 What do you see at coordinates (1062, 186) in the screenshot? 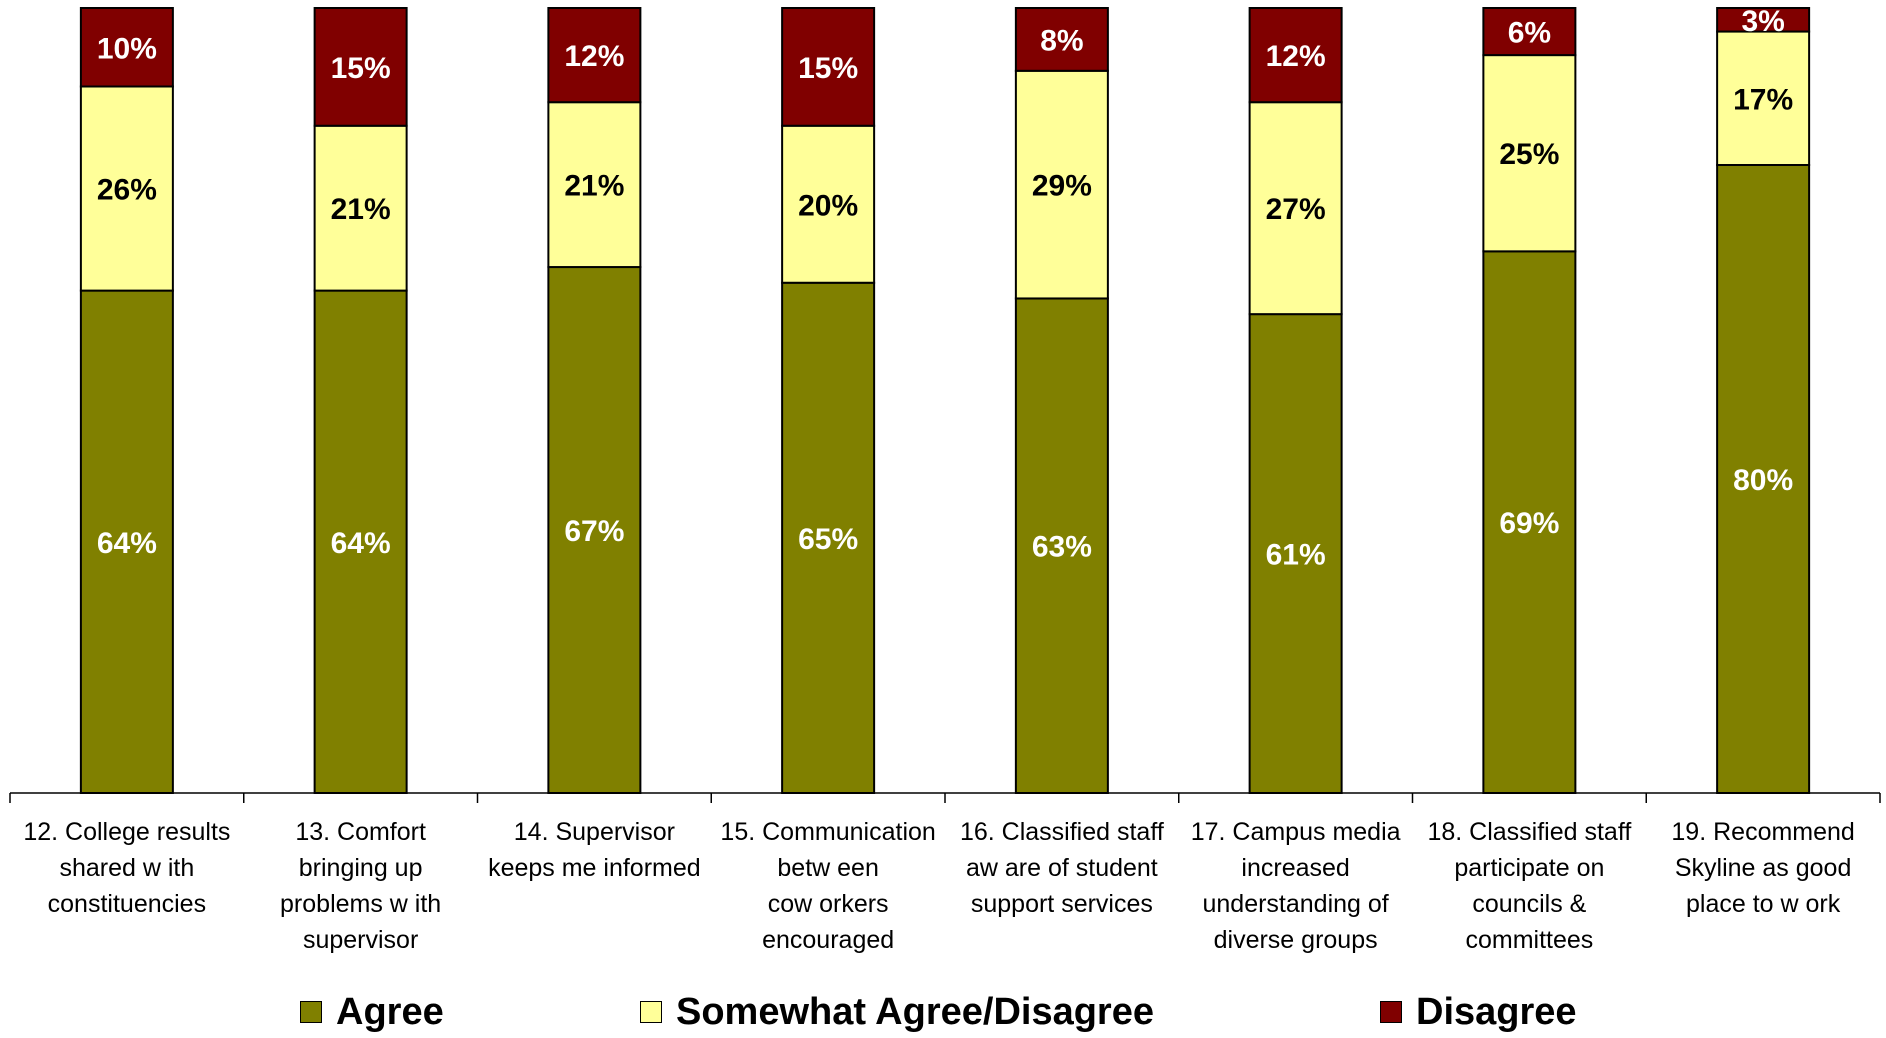
I see `data-label: 29%` at bounding box center [1062, 186].